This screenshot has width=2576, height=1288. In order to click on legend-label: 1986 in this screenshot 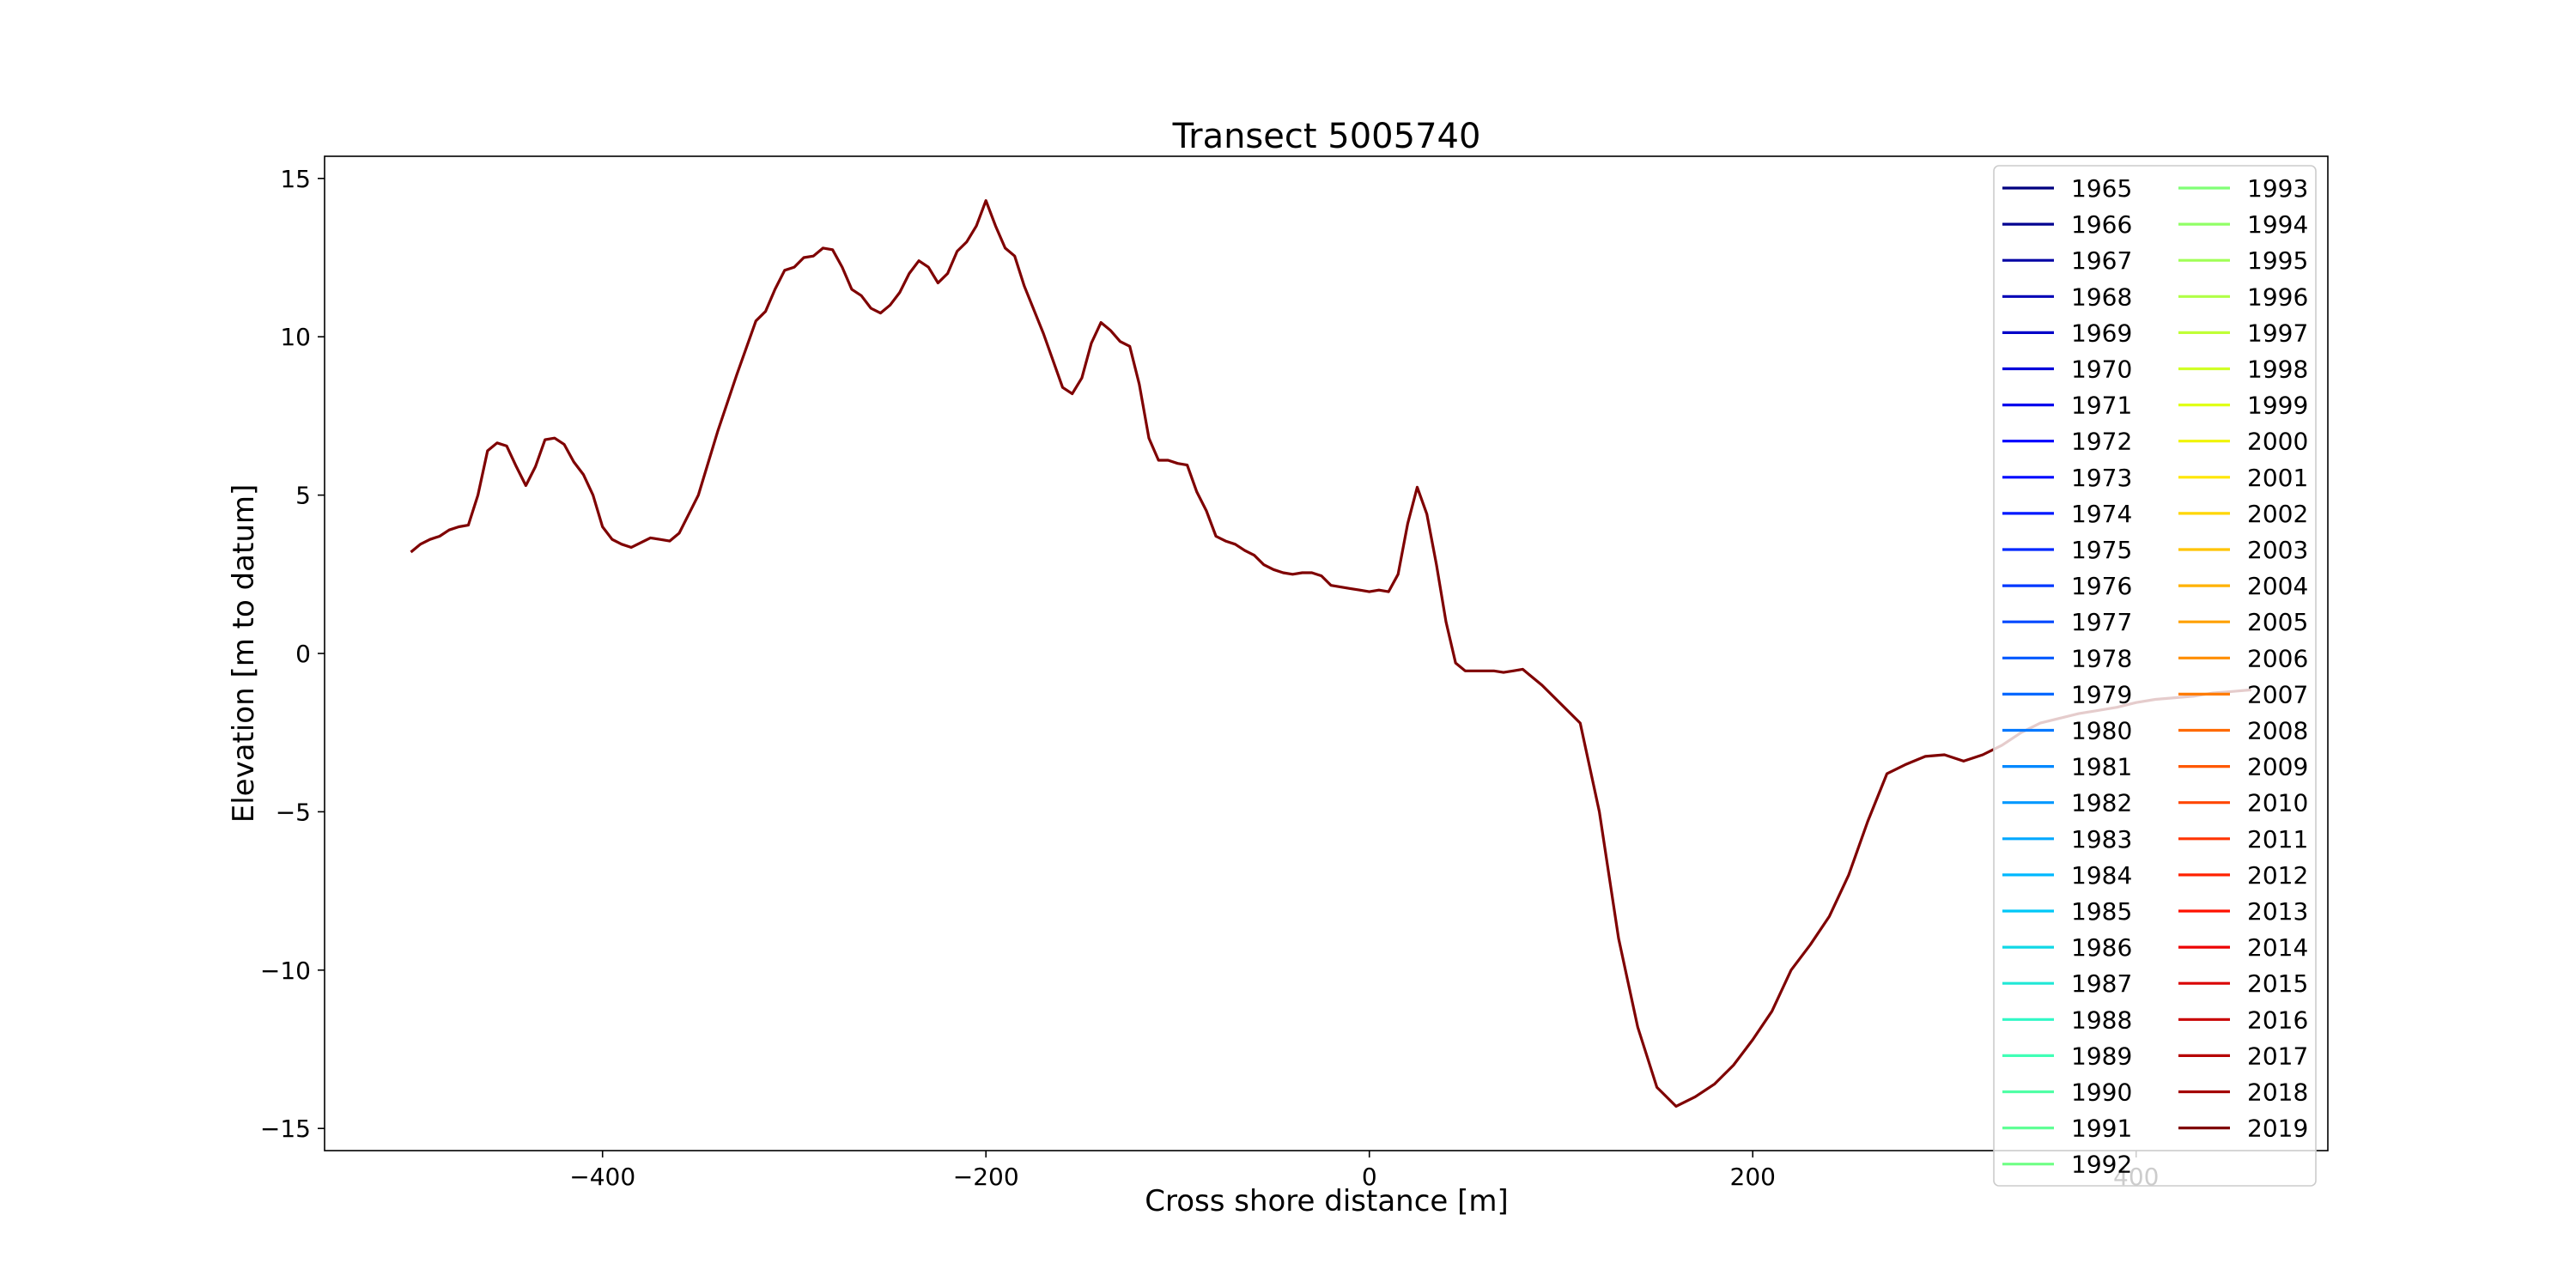, I will do `click(2101, 947)`.